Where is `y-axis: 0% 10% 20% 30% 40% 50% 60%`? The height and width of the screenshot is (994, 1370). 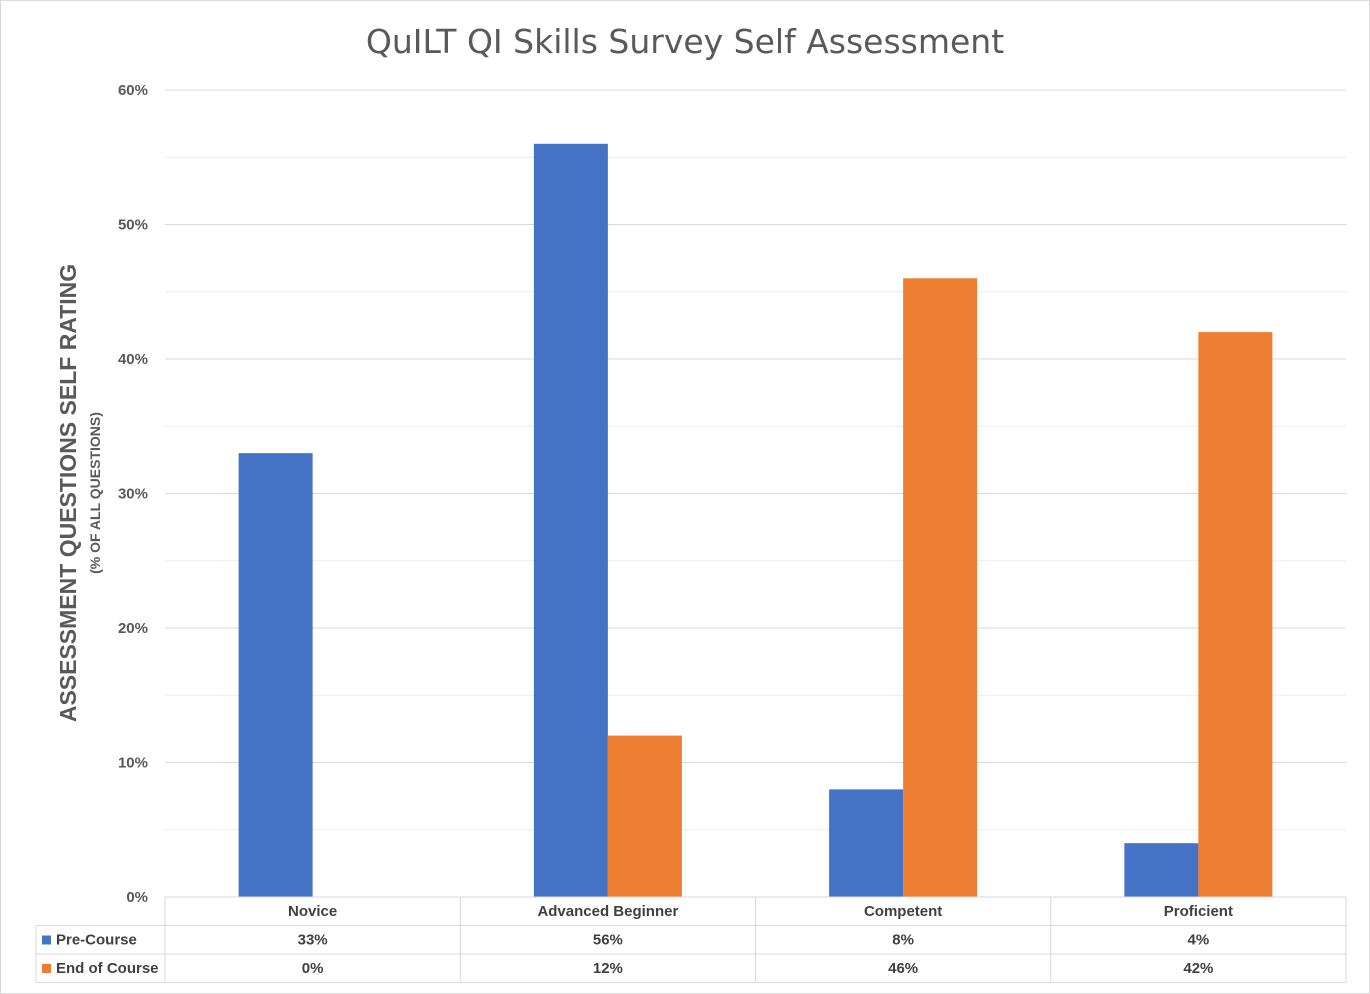 y-axis: 0% 10% 20% 30% 40% 50% 60% is located at coordinates (133, 494).